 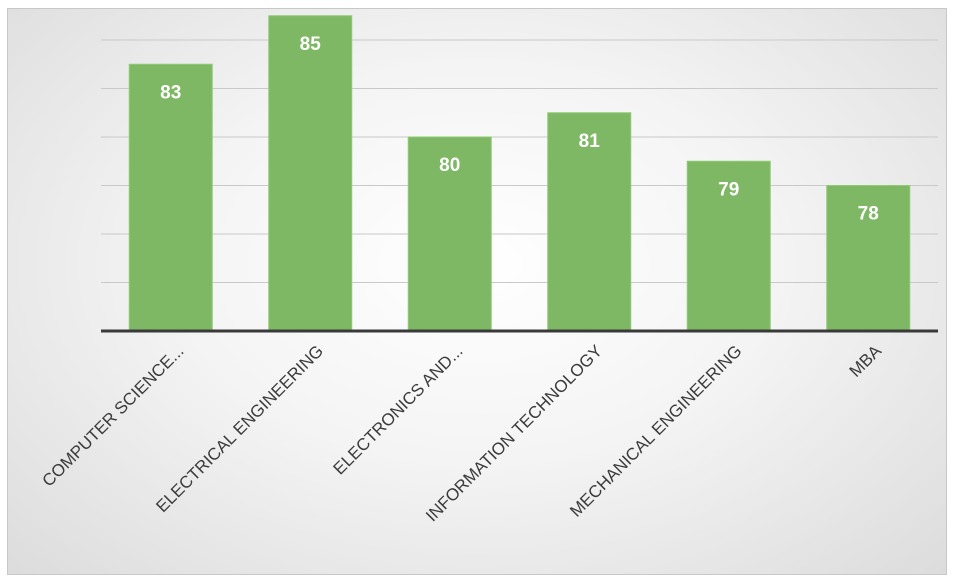 I want to click on data-label: 78, so click(x=868, y=214).